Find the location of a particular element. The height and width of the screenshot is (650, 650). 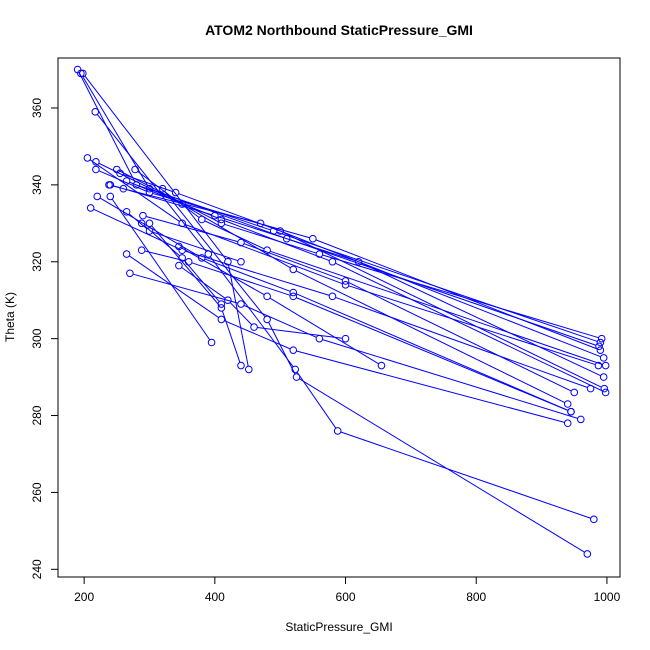

y-tick-label: 280 is located at coordinates (37, 415).